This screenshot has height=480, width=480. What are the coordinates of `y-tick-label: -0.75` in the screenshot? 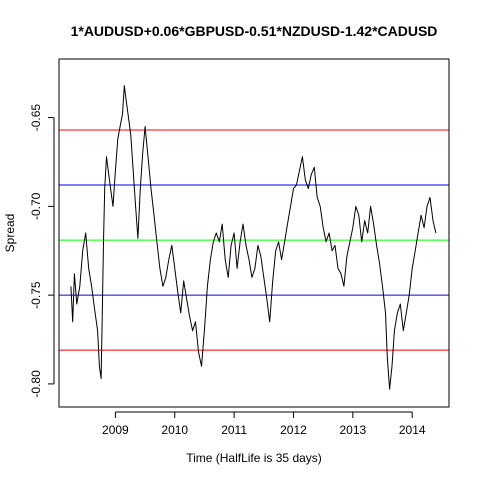 It's located at (36, 295).